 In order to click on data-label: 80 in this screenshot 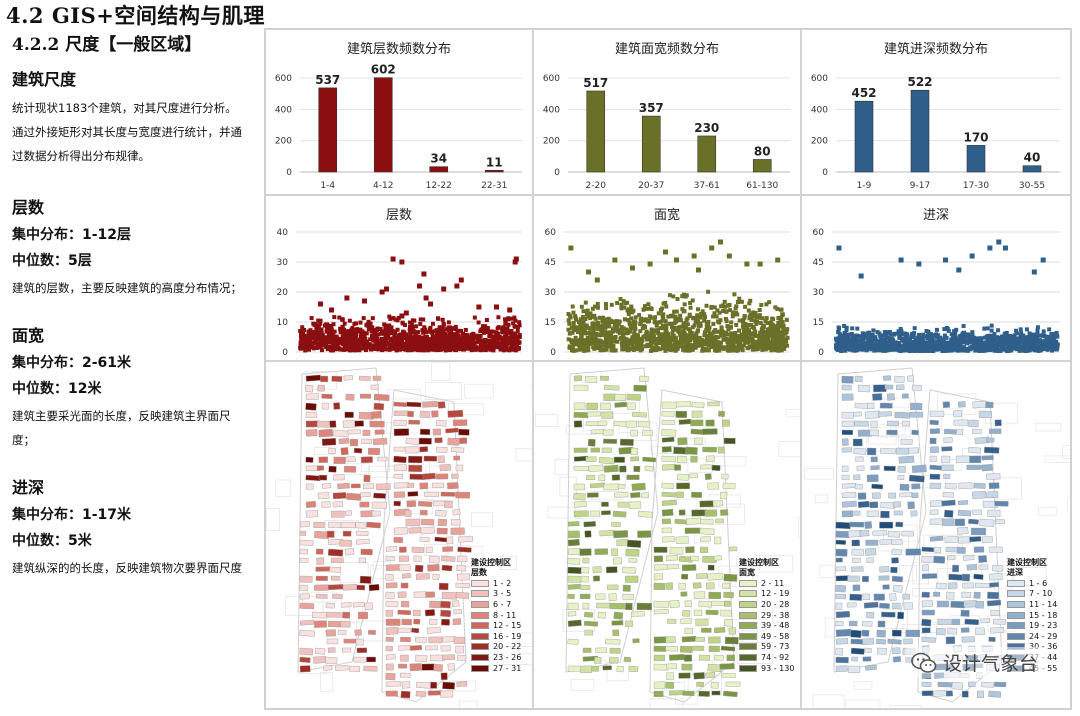, I will do `click(762, 151)`.